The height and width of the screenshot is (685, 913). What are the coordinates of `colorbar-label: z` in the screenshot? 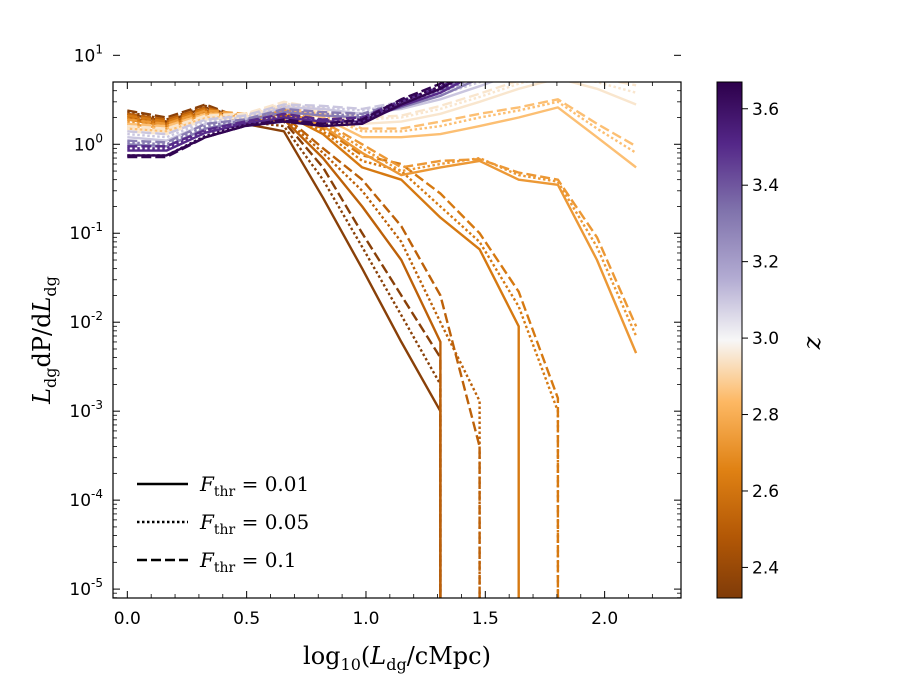 It's located at (812, 343).